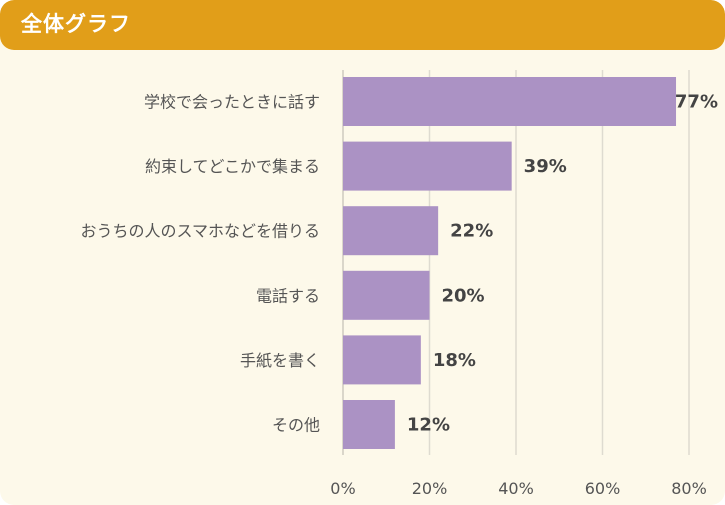  What do you see at coordinates (689, 488) in the screenshot?
I see `x-tick-label-80: 80%` at bounding box center [689, 488].